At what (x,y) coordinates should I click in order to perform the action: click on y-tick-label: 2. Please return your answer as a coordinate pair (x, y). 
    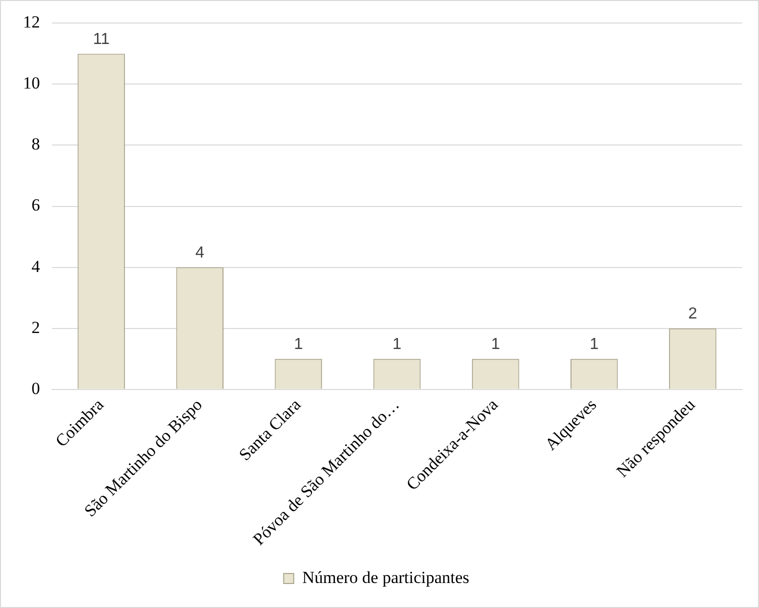
    Looking at the image, I should click on (36, 327).